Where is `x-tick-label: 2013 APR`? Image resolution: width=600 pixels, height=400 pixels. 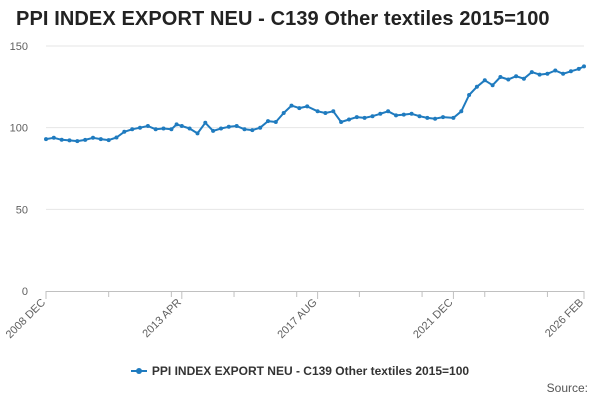 x-tick-label: 2013 APR is located at coordinates (162, 319).